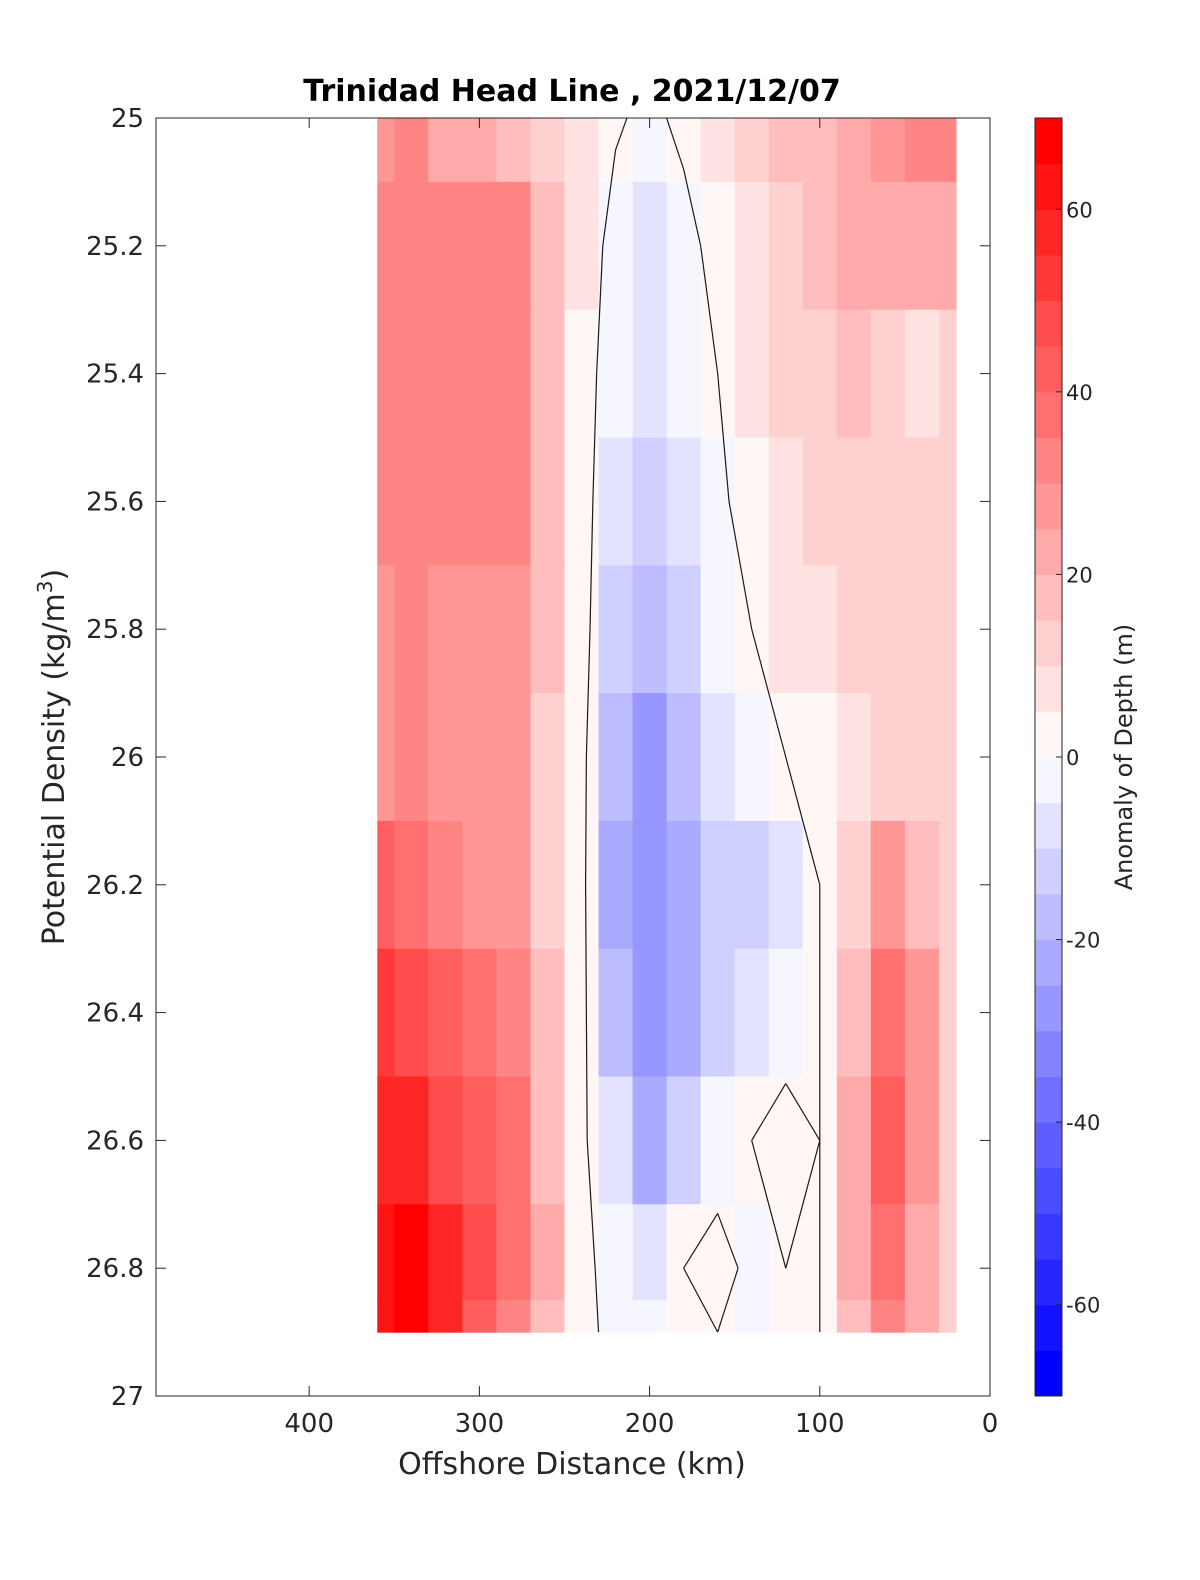  Describe the element at coordinates (54, 575) in the screenshot. I see `y-axis-label-close: )` at that location.